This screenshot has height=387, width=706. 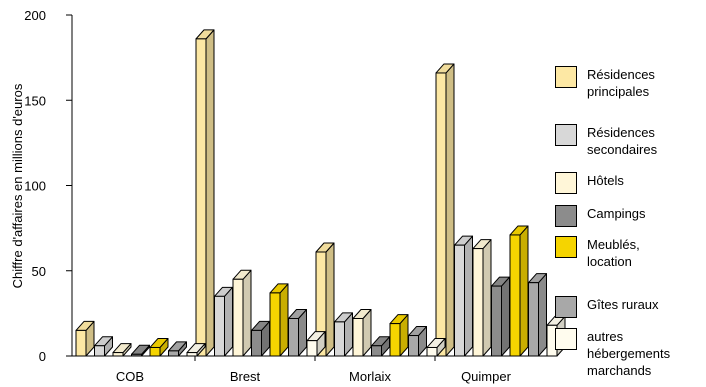 What do you see at coordinates (629, 353) in the screenshot?
I see `legend-label: autres hébergements marchands` at bounding box center [629, 353].